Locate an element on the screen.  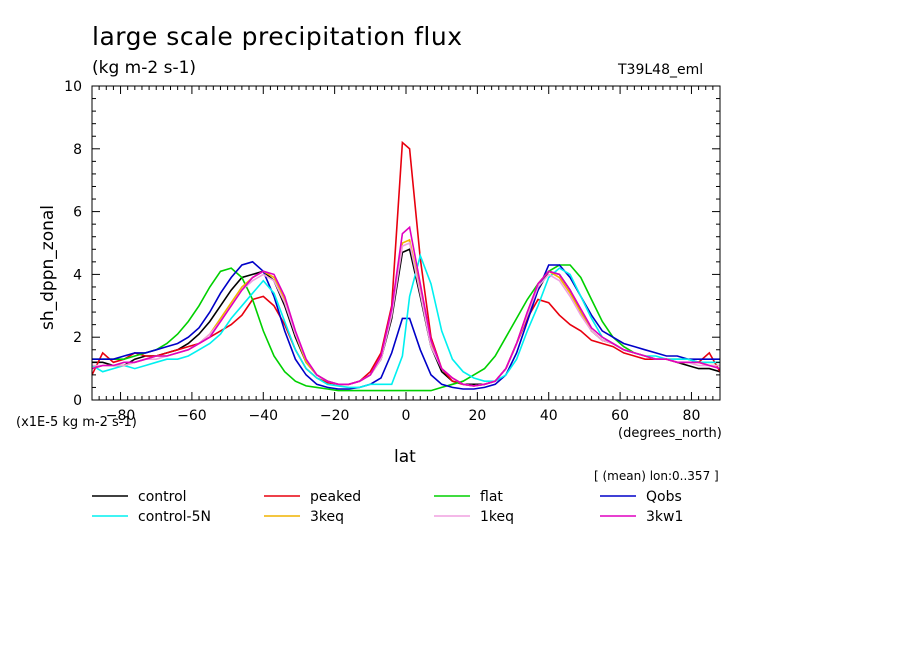
y-tick-label: 10 is located at coordinates (73, 87).